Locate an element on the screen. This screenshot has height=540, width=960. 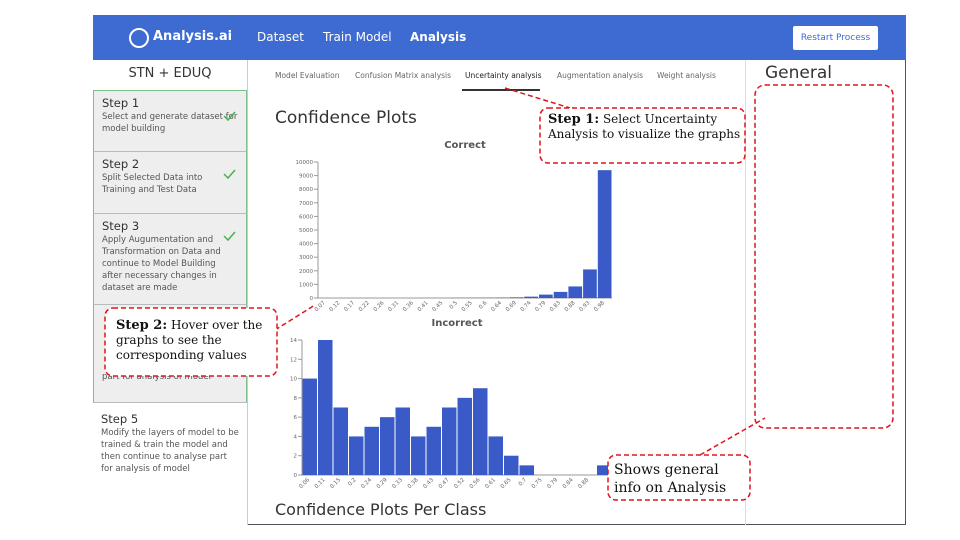
restart-button: Restart Process is located at coordinates (835, 38).